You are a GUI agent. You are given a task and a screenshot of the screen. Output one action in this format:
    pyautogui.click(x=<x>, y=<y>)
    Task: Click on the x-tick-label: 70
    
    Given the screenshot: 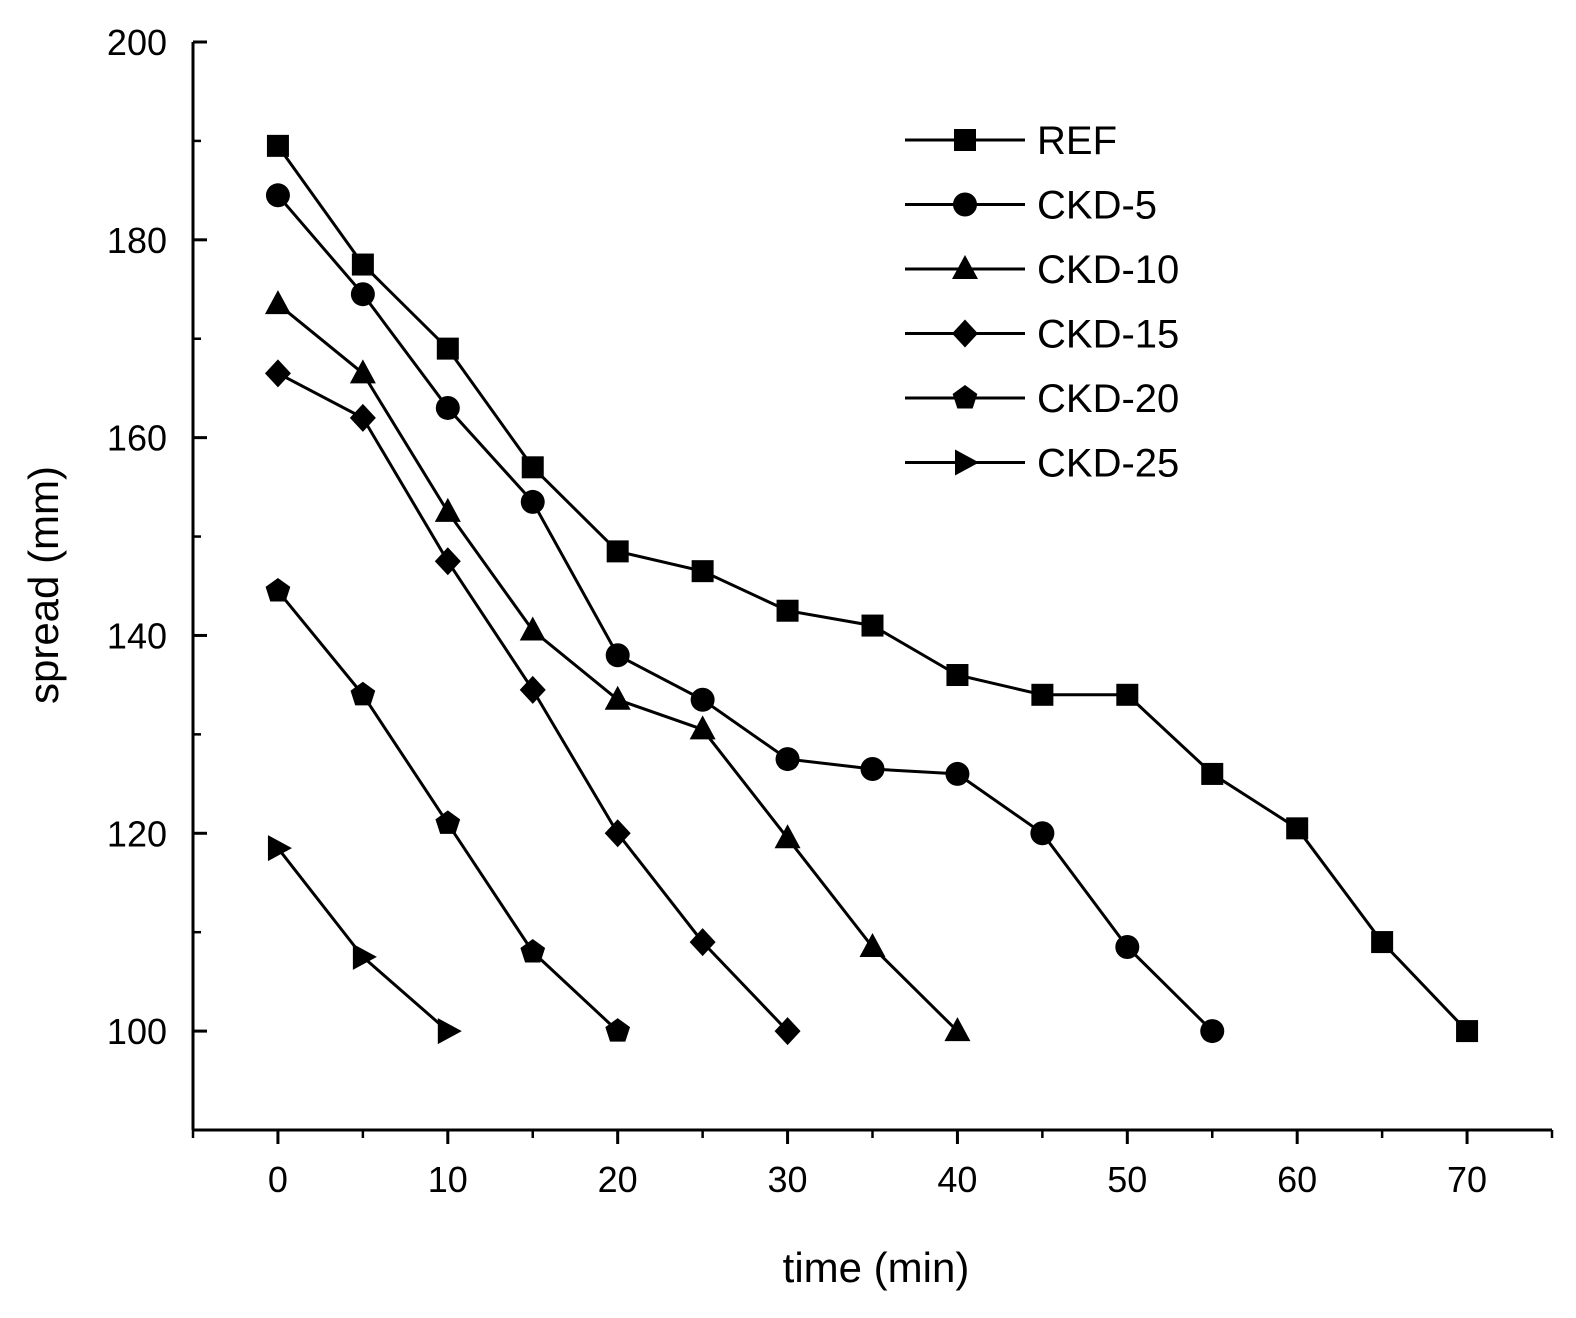 What is the action you would take?
    pyautogui.click(x=1467, y=1179)
    